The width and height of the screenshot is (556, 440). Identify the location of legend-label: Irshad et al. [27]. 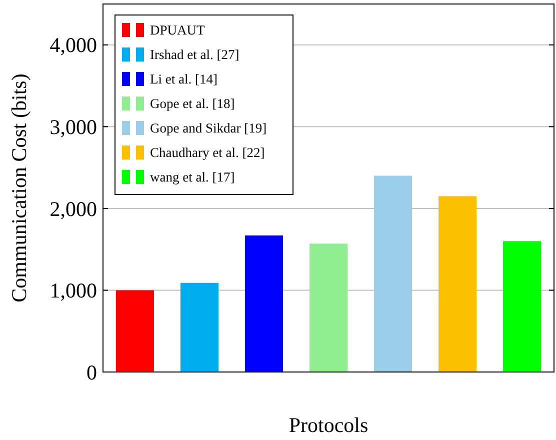
(195, 54).